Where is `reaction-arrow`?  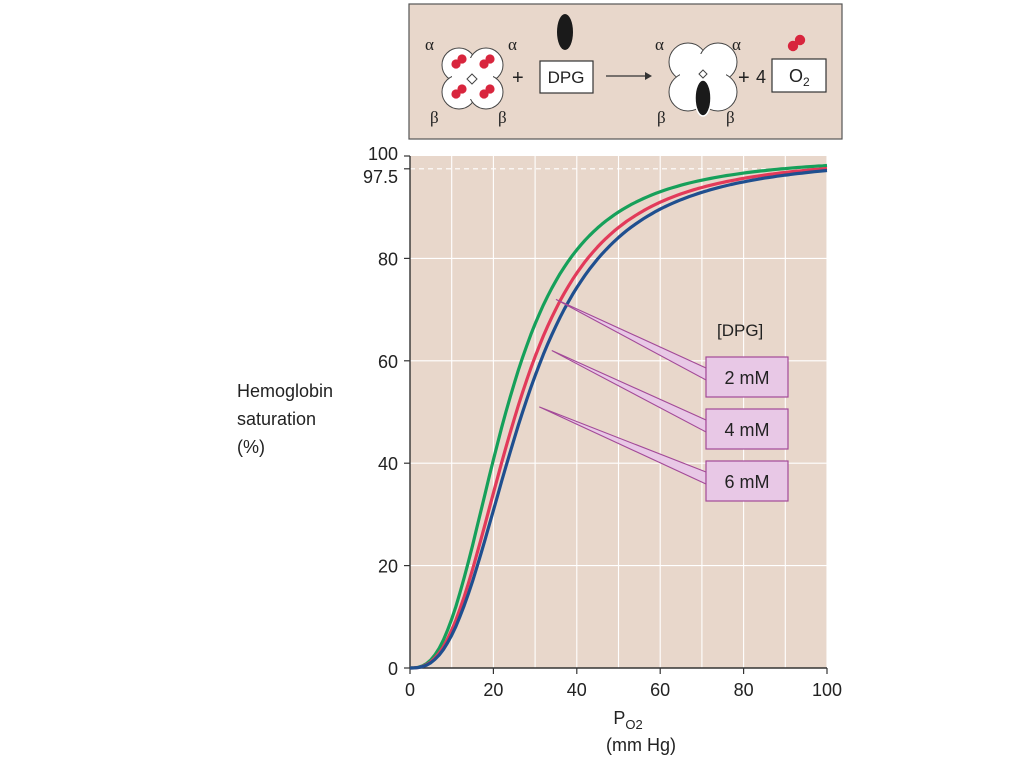
reaction-arrow is located at coordinates (629, 76).